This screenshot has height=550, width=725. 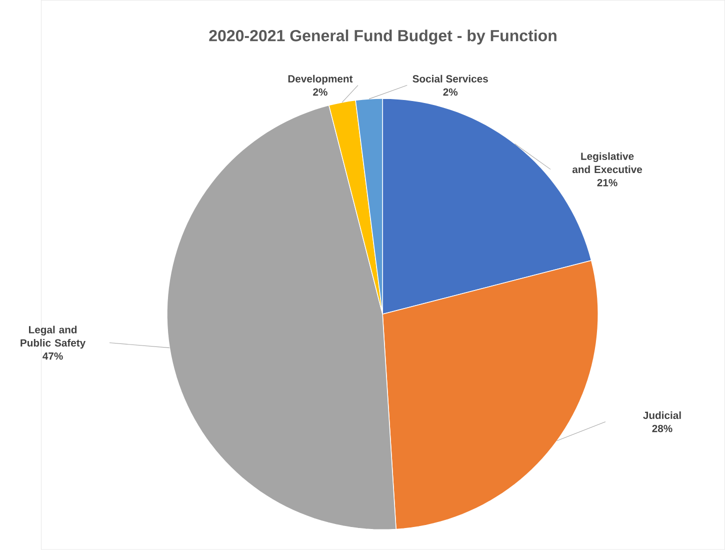 What do you see at coordinates (53, 337) in the screenshot?
I see `slice-label: Legal and Public Safety` at bounding box center [53, 337].